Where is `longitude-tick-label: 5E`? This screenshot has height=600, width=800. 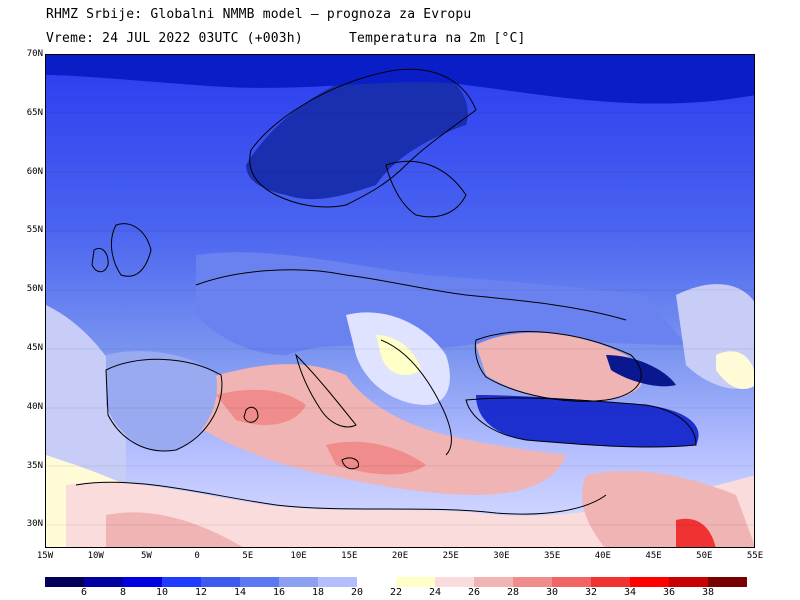 longitude-tick-label: 5E is located at coordinates (248, 556).